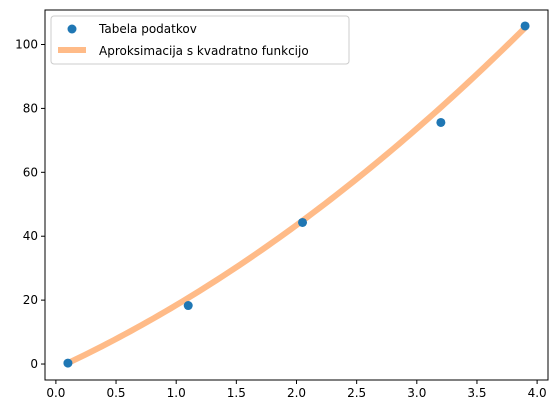  Describe the element at coordinates (176, 393) in the screenshot. I see `x-tick-label: 1.0` at that location.